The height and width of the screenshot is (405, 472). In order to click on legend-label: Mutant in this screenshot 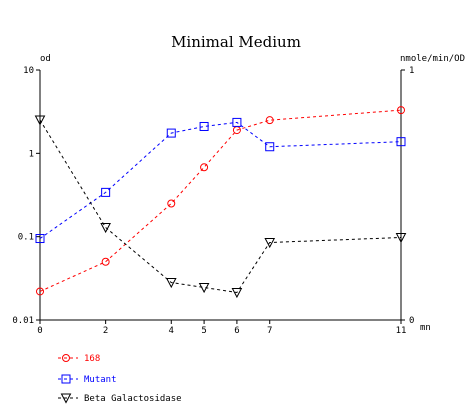, I will do `click(100, 380)`.